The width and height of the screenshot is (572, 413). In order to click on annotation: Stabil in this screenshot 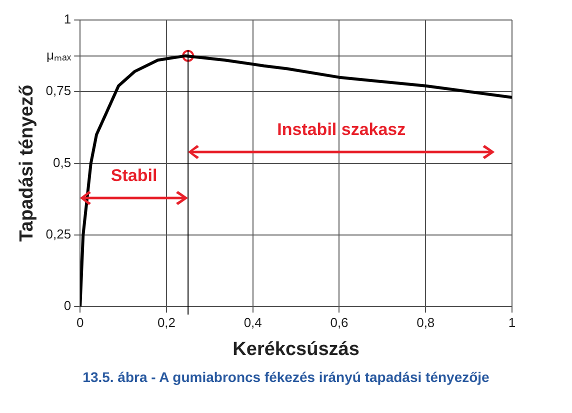, I will do `click(134, 176)`.